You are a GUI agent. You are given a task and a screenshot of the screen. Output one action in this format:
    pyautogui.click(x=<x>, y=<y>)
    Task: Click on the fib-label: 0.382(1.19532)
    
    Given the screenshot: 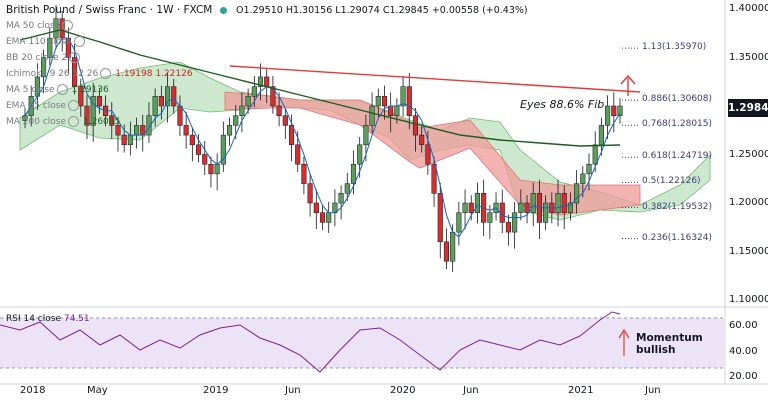 What is the action you would take?
    pyautogui.click(x=677, y=206)
    